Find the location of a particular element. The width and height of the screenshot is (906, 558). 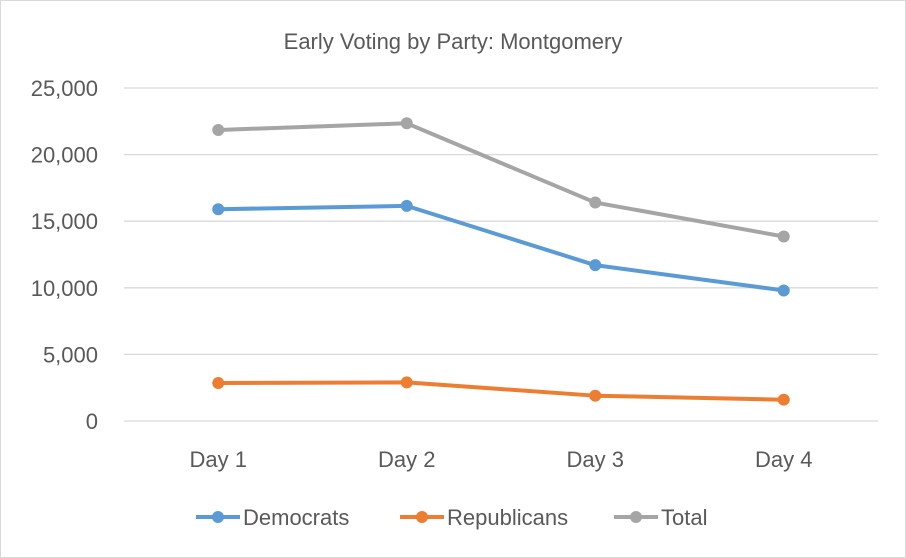

legend-label: Democrats is located at coordinates (296, 517).